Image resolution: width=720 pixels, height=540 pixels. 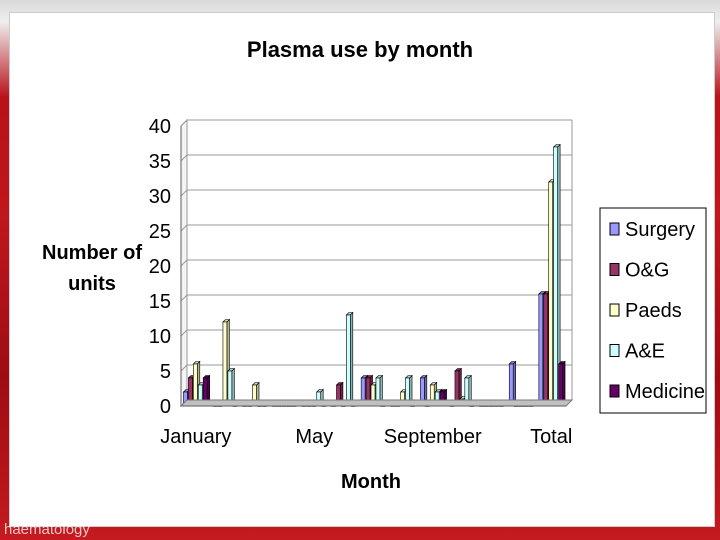 I want to click on y-tick-label: 25, so click(x=160, y=232).